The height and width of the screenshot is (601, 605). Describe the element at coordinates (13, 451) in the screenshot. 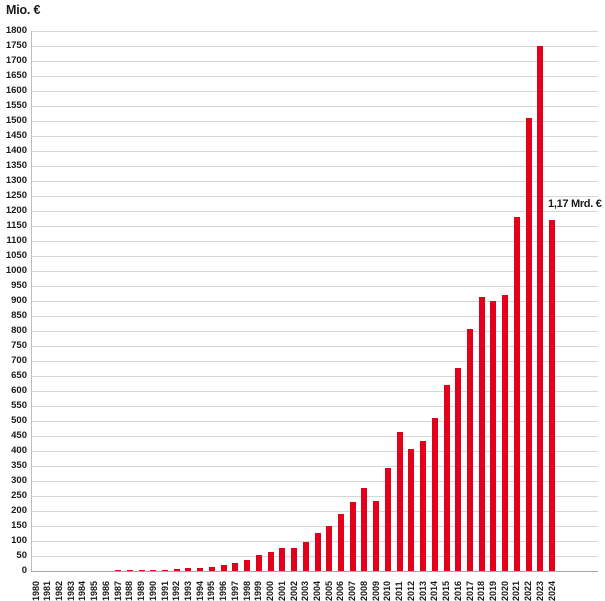

I see `y-tick-label: 400` at that location.